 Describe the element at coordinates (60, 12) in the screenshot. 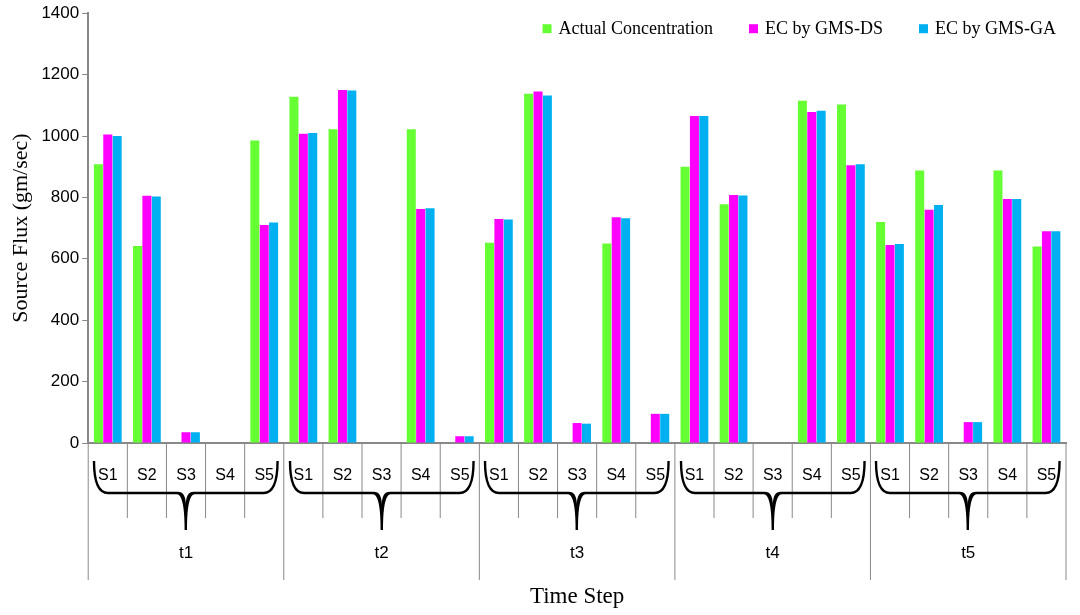

I see `y-tick-label: 1400` at that location.